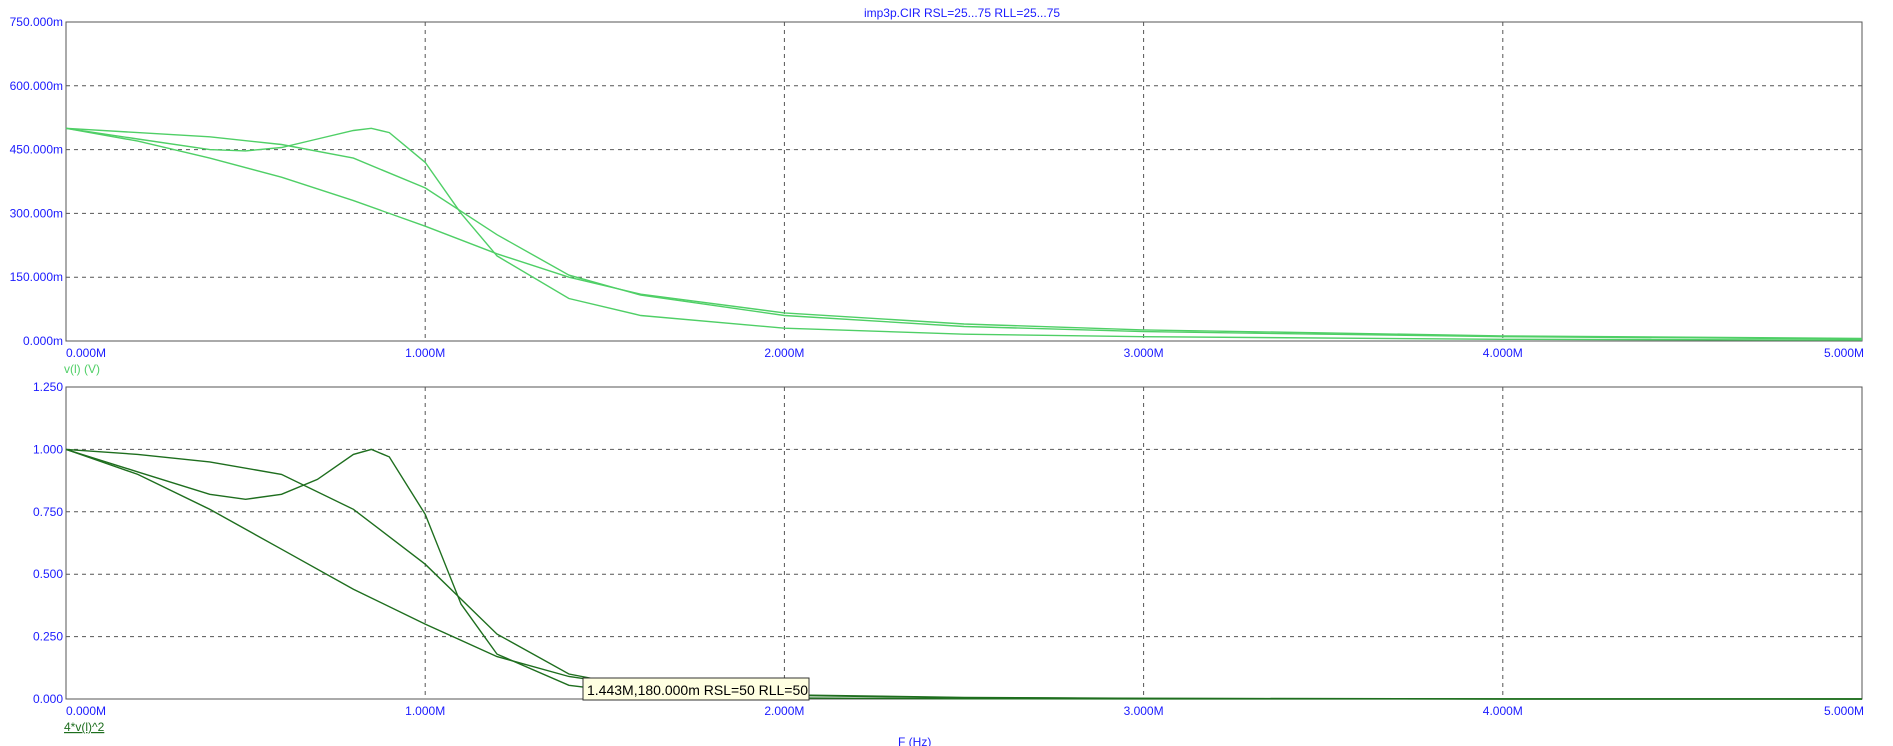 This screenshot has height=746, width=1893. Describe the element at coordinates (48, 699) in the screenshot. I see `y-tick-label: 0.000` at that location.